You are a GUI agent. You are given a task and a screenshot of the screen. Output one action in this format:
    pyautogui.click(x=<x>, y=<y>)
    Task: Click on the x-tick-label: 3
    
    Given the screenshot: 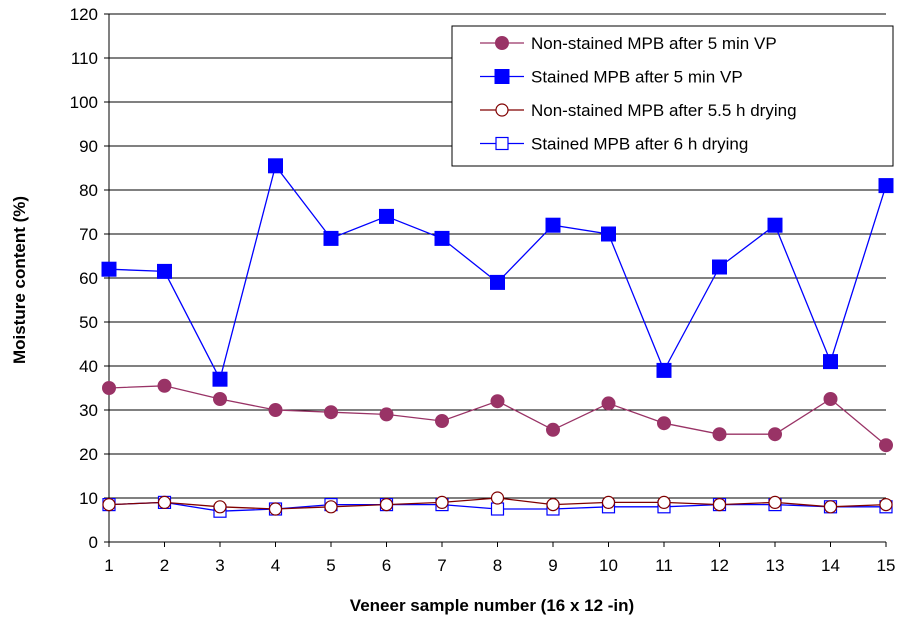 What is the action you would take?
    pyautogui.click(x=219, y=565)
    